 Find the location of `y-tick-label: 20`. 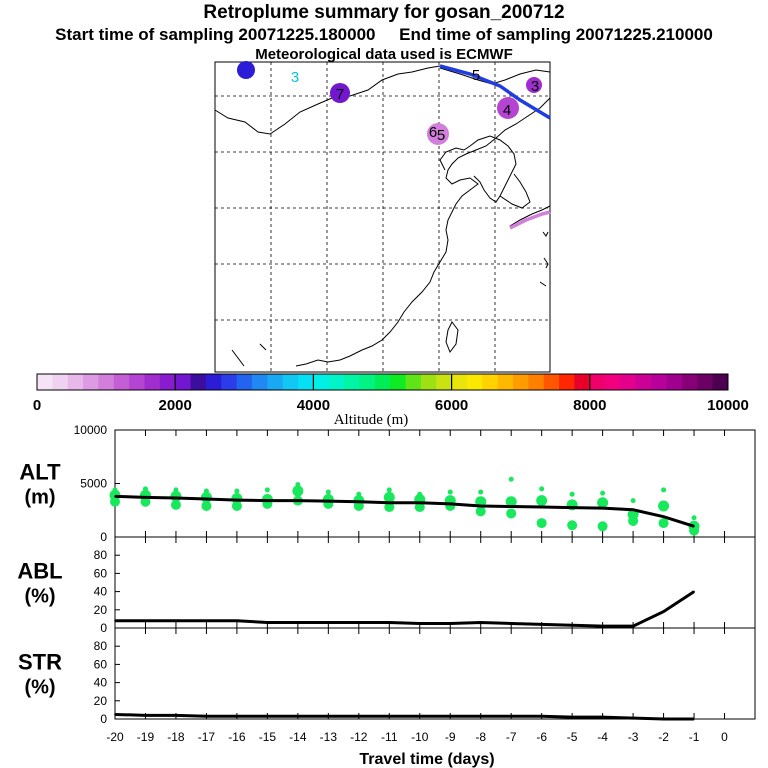

y-tick-label: 20 is located at coordinates (101, 610).